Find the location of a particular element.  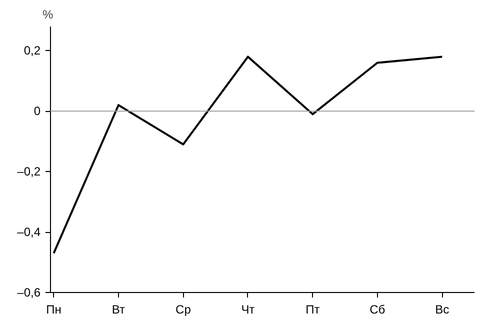

x-tick-label: Сб is located at coordinates (378, 309).